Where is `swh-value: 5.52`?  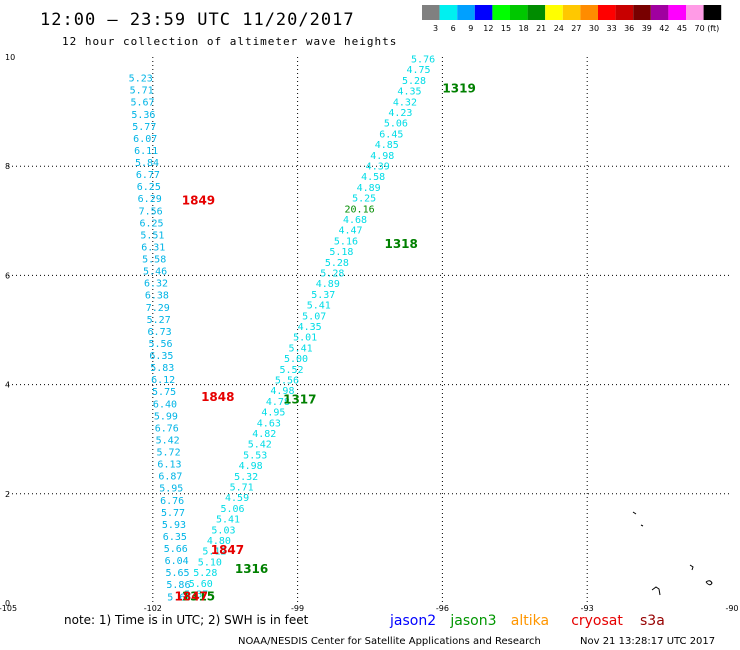
swh-value: 5.52 is located at coordinates (291, 370).